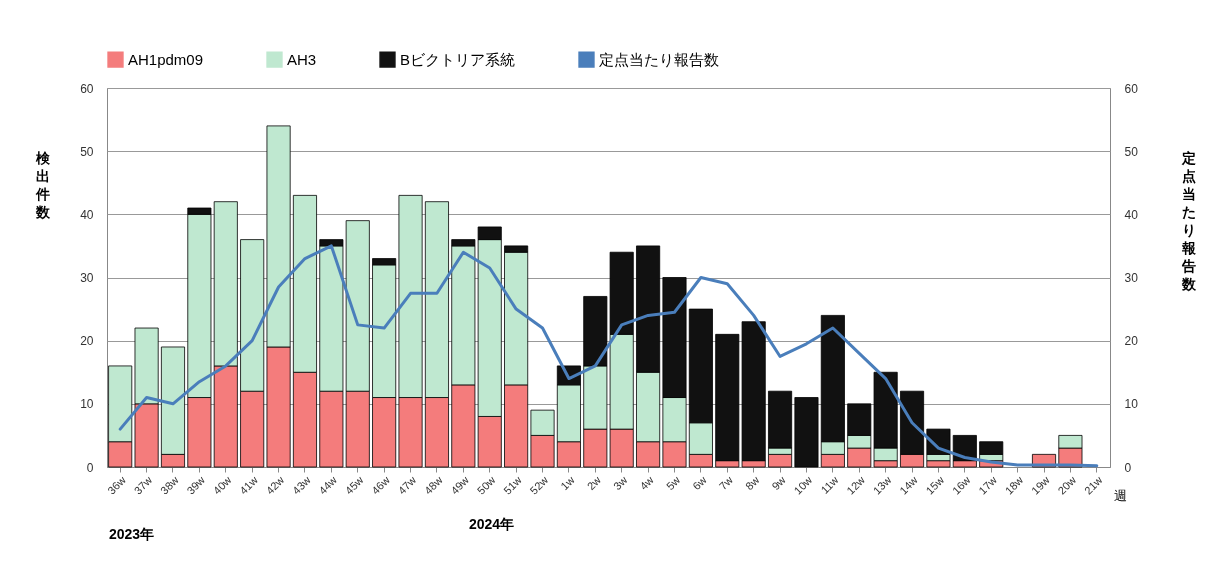 This screenshot has height=563, width=1224. What do you see at coordinates (646, 483) in the screenshot?
I see `x-tick-label: 4w` at bounding box center [646, 483].